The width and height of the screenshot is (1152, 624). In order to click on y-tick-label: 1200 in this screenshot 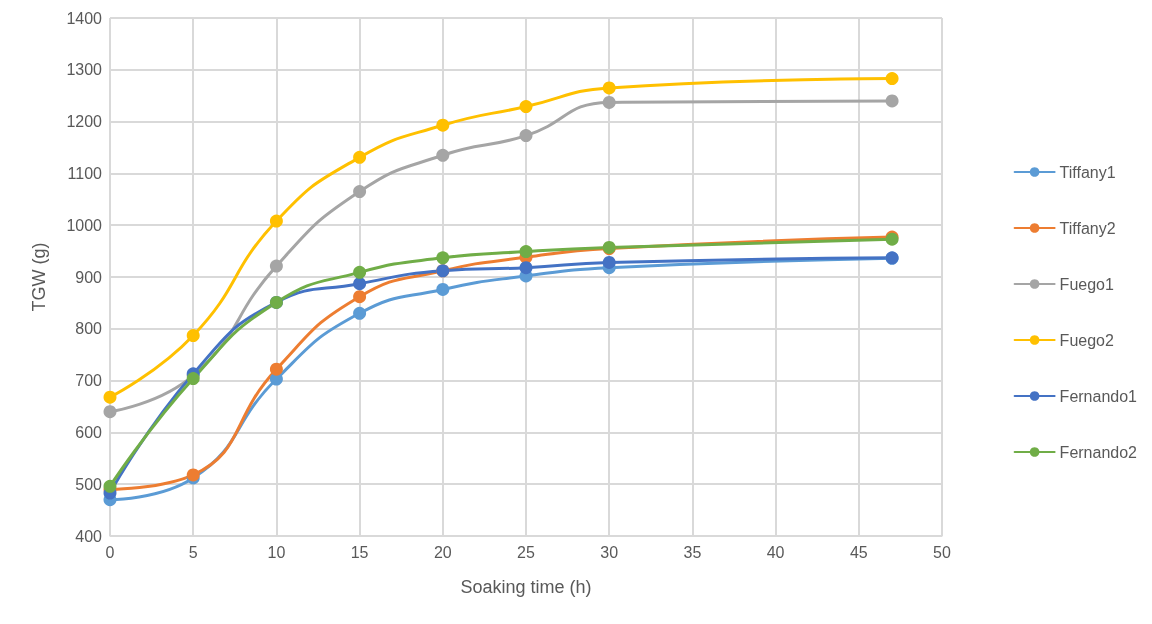, I will do `click(84, 122)`.